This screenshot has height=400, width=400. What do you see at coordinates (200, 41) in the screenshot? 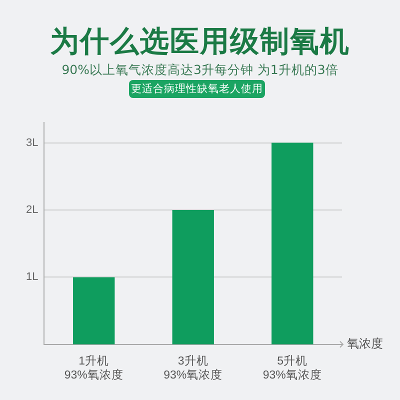
I see `chart-title: 为什么选医用级制氧机` at bounding box center [200, 41].